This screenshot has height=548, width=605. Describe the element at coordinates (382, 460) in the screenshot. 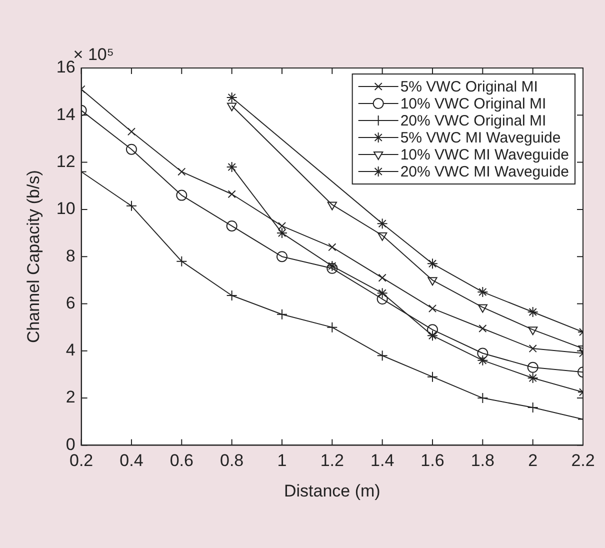

I see `x-tick-label: 1.4` at that location.